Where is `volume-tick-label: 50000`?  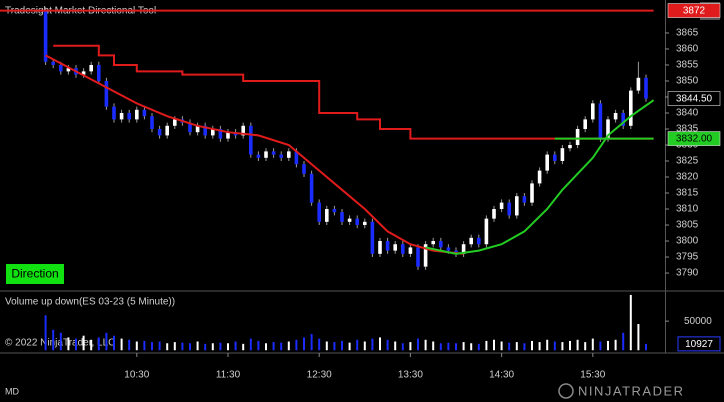
volume-tick-label: 50000 is located at coordinates (698, 321).